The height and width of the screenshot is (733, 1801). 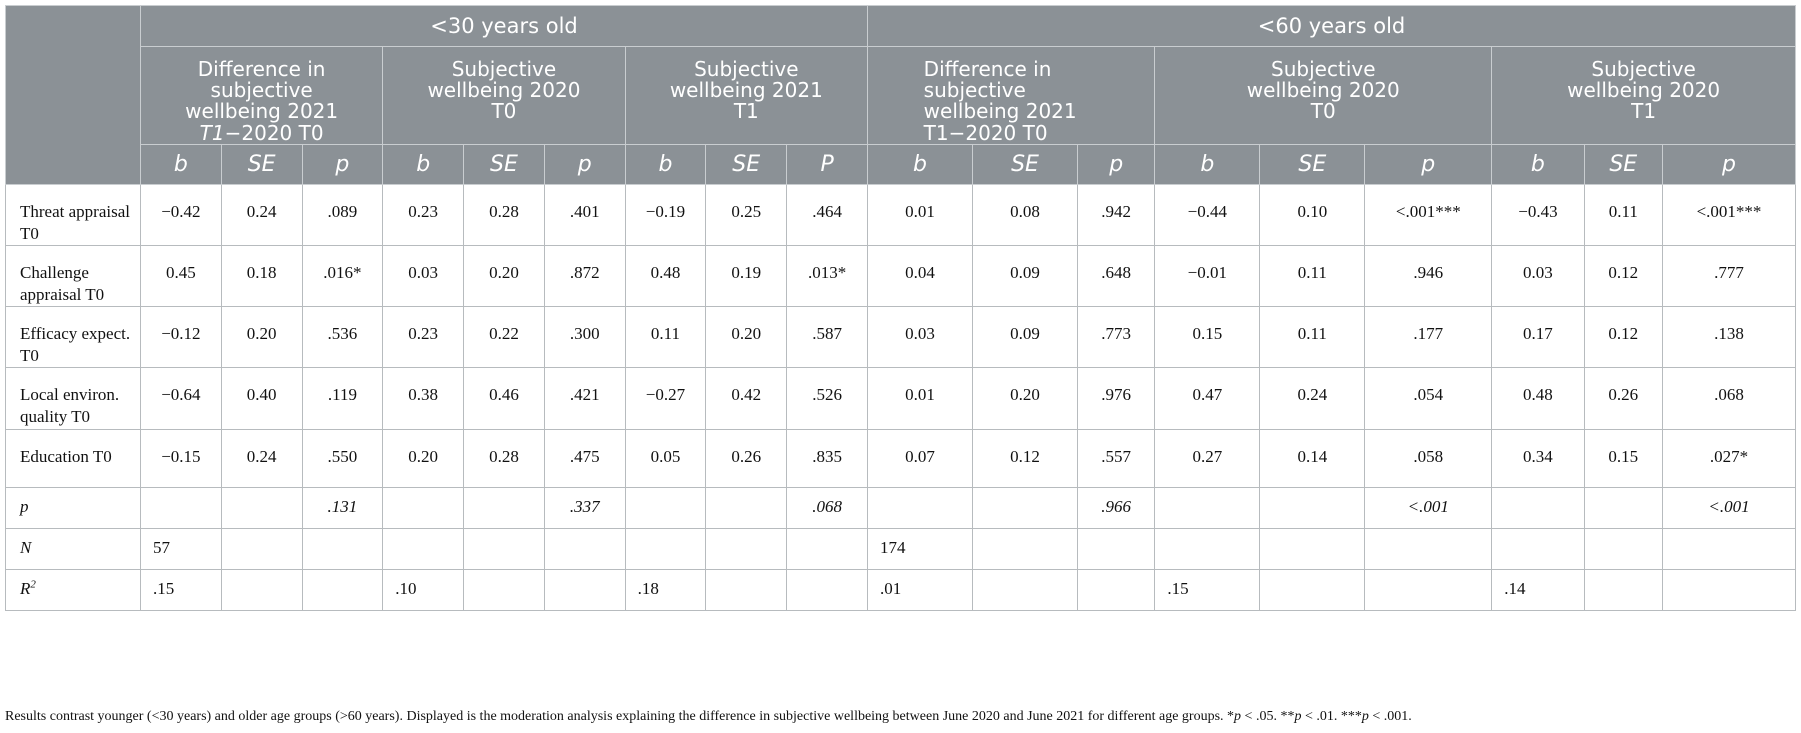 What do you see at coordinates (1331, 26) in the screenshot?
I see `group-header-under-60: <60 years old` at bounding box center [1331, 26].